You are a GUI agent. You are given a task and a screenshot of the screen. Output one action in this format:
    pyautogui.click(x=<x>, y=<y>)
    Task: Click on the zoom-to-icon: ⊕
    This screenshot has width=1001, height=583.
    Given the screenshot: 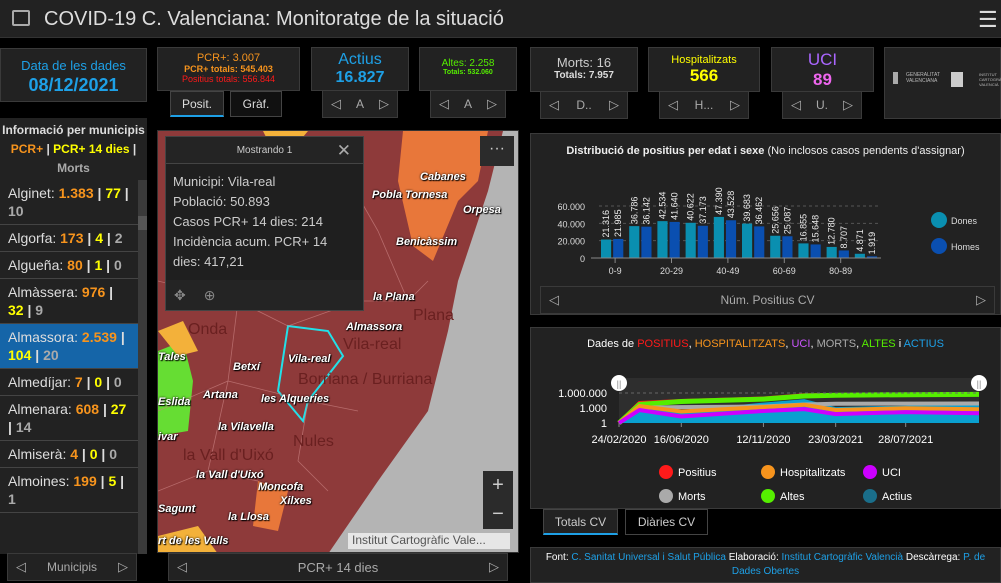 What is the action you would take?
    pyautogui.click(x=209, y=295)
    